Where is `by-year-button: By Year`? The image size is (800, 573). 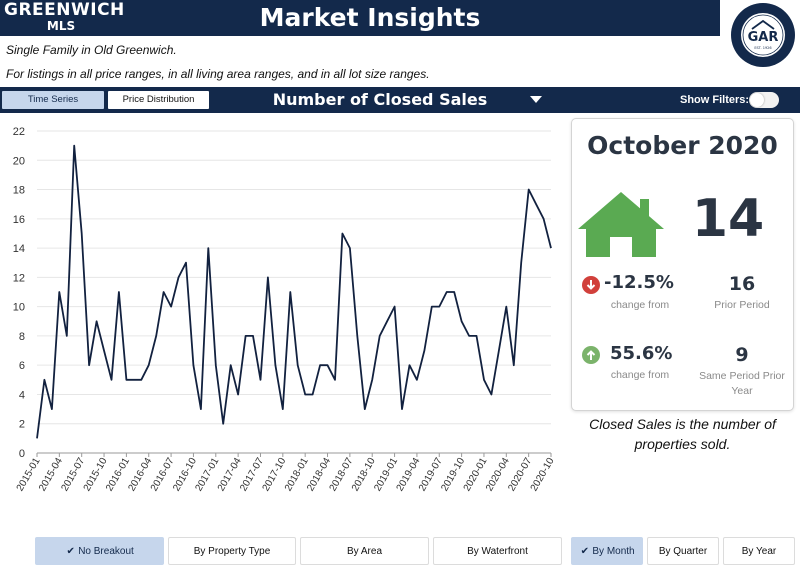 by-year-button: By Year is located at coordinates (759, 551).